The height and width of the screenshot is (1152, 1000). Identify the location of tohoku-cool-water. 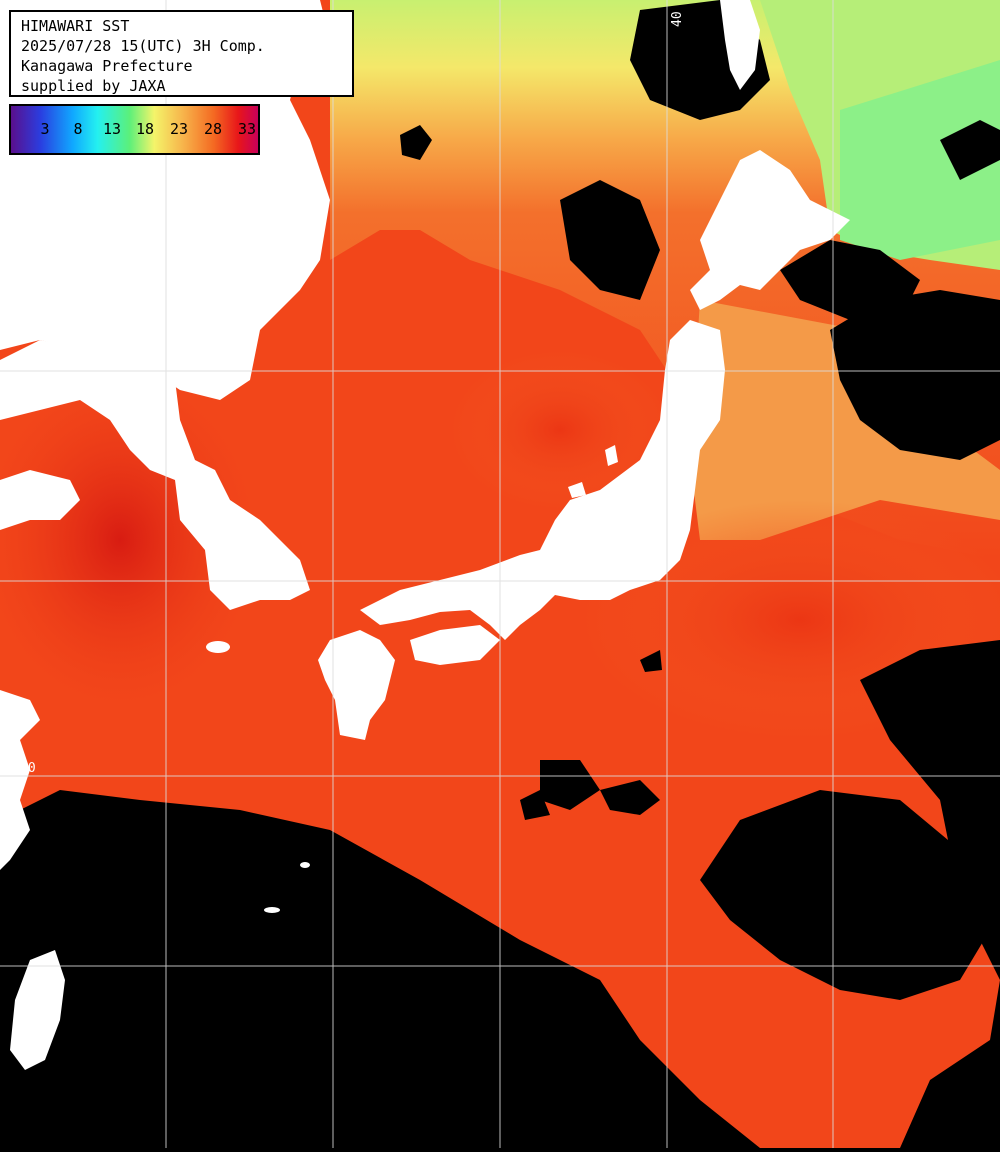
(845, 420).